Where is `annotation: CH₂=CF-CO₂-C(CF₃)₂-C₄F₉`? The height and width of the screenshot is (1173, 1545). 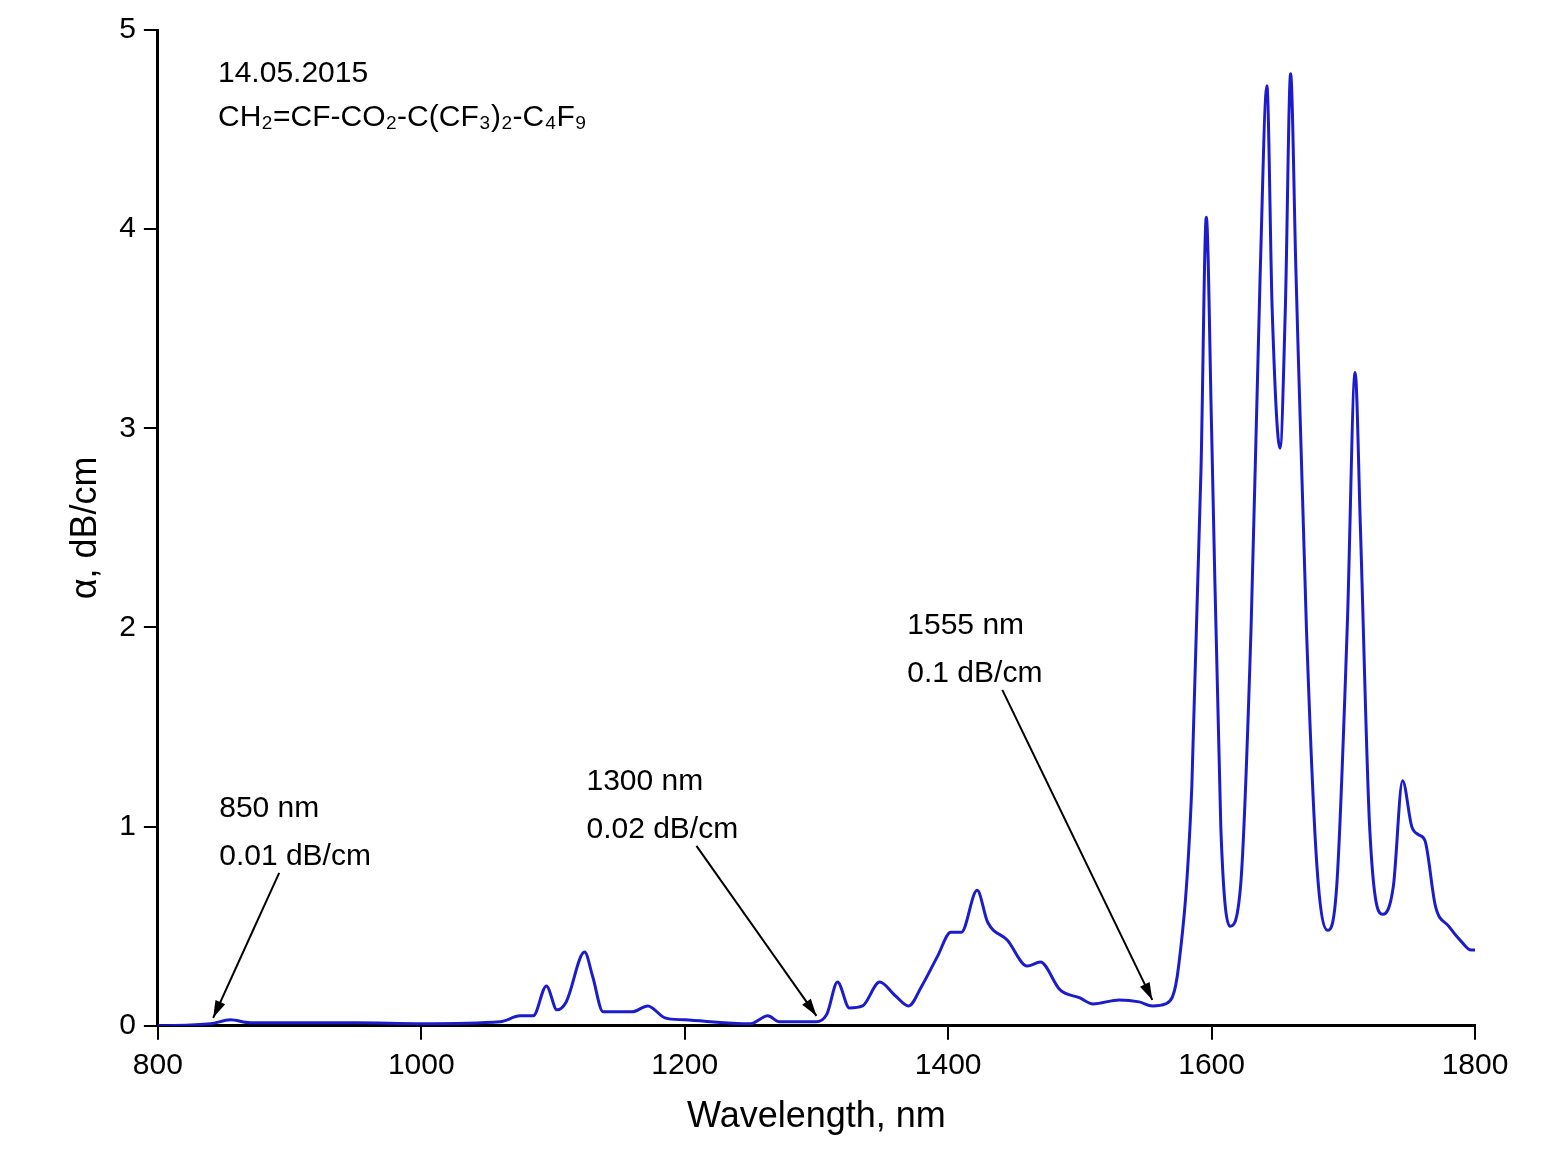 annotation: CH₂=CF-CO₂-C(CF₃)₂-C₄F₉ is located at coordinates (402, 115).